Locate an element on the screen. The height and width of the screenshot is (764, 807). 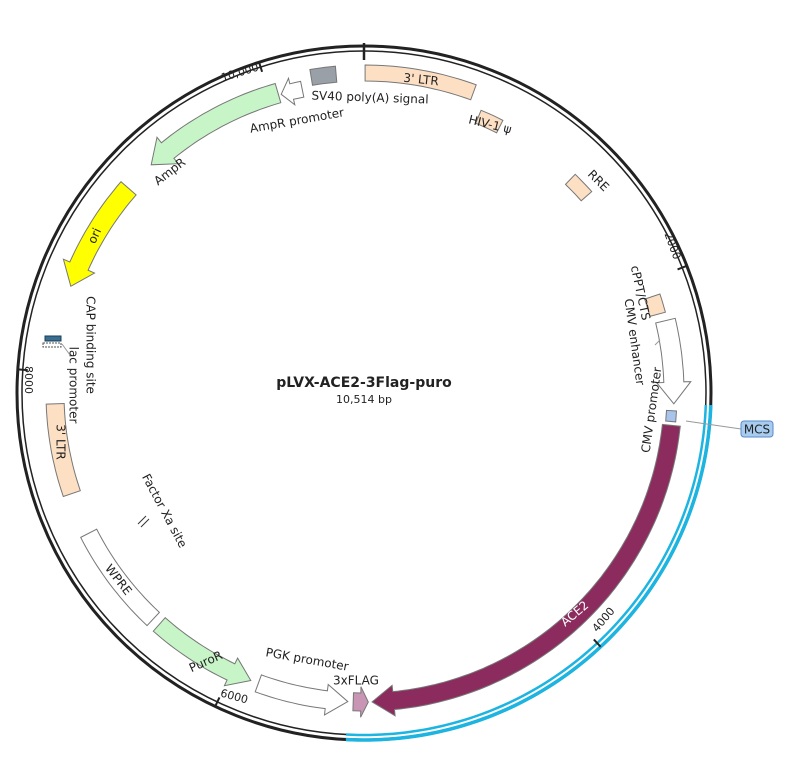
mcs-tag is located at coordinates (757, 429).